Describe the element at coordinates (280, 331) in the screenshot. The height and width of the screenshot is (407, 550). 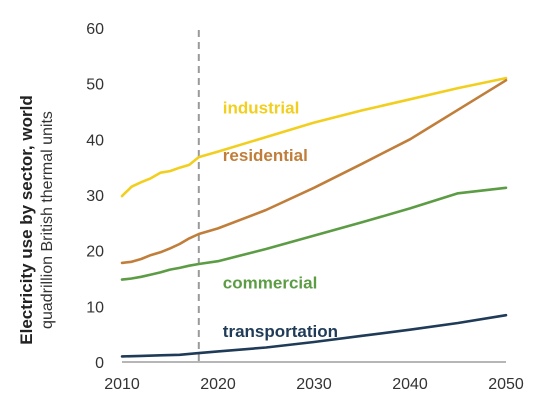
I see `series-label-transportation: transportation` at that location.